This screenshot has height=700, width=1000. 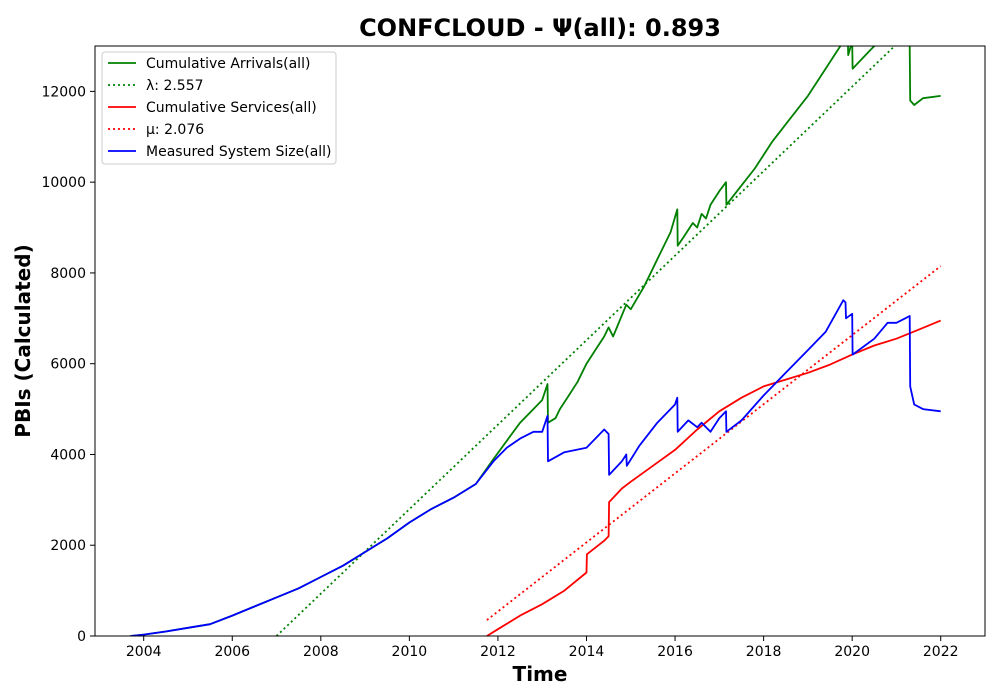 I want to click on legend-box, so click(x=219, y=108).